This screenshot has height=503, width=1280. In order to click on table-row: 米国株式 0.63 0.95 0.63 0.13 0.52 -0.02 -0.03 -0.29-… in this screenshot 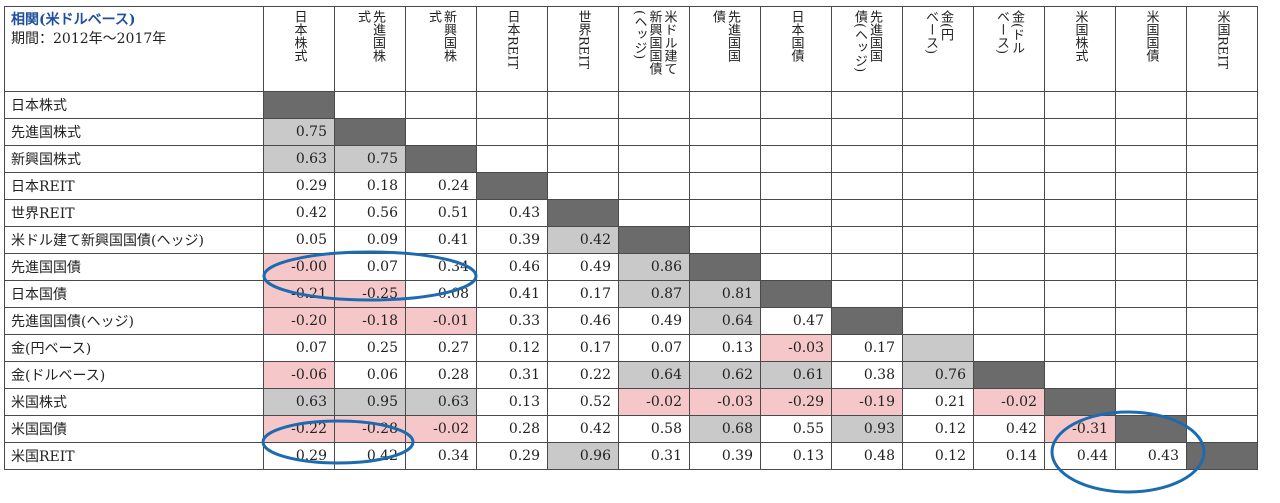, I will do `click(631, 402)`.